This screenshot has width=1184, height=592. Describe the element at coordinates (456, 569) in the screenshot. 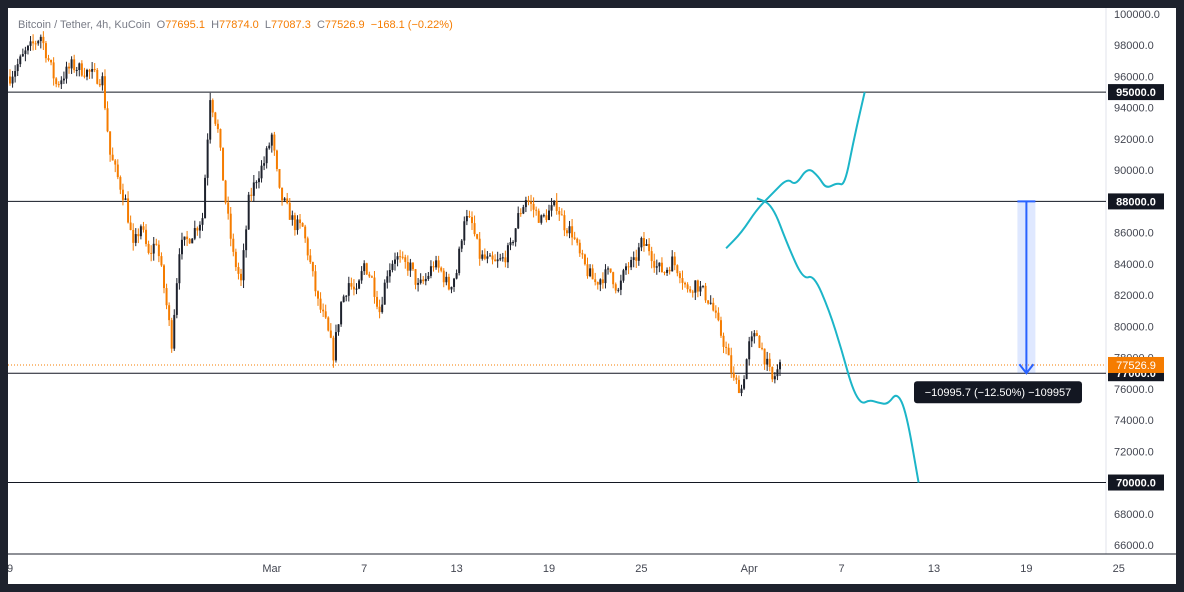

I see `time-tick-label: 13` at that location.